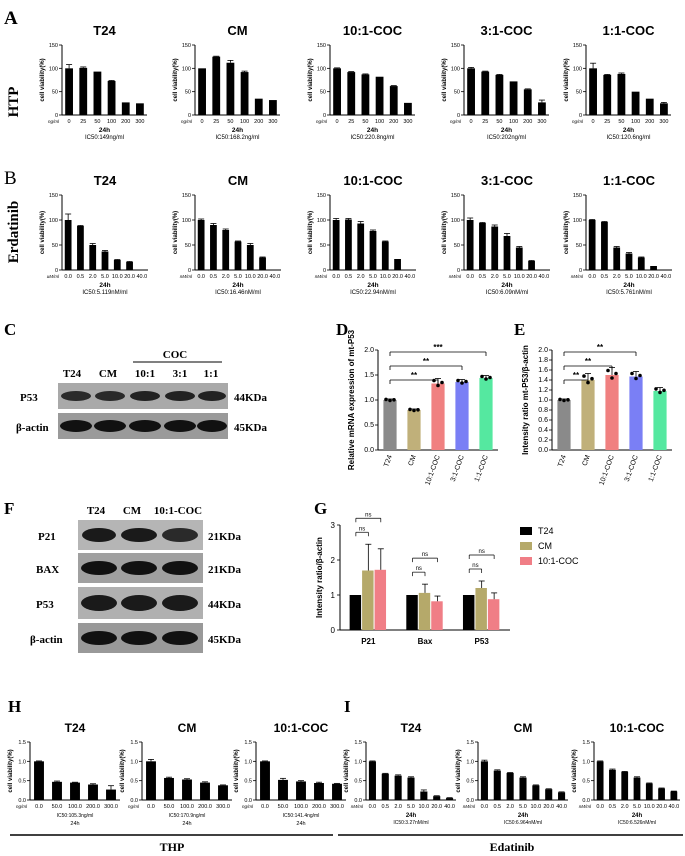  What do you see at coordinates (373, 277) in the screenshot?
I see `x-tick-label: 5.0` at bounding box center [373, 277].